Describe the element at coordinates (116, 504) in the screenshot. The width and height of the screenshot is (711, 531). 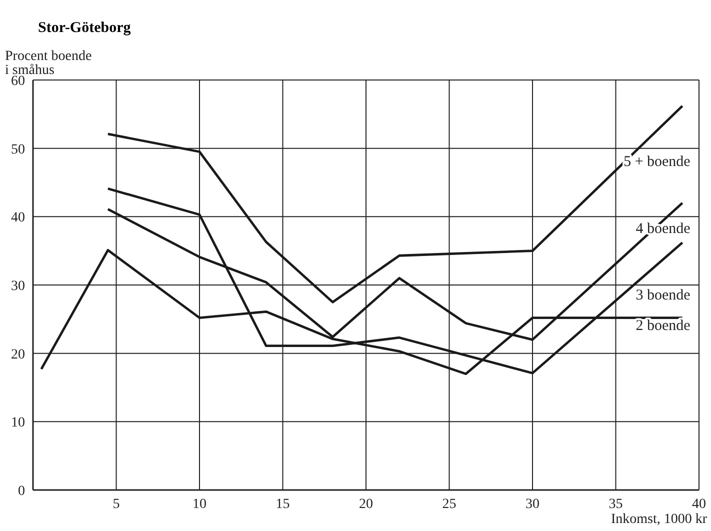
I see `x-tick-label: 5` at that location.